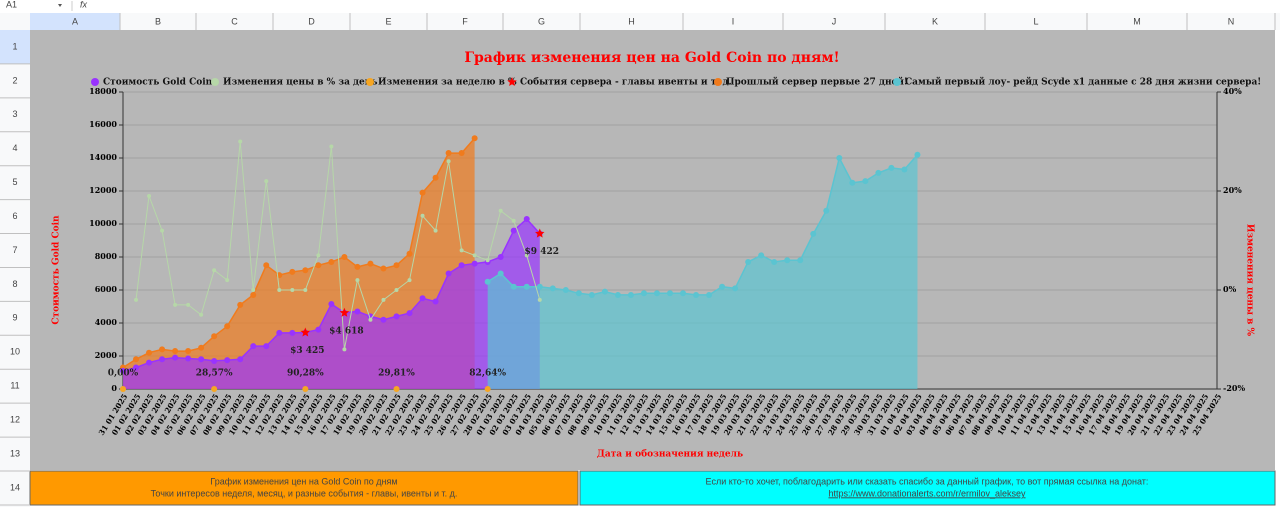 The height and width of the screenshot is (511, 1280). I want to click on footer-right-cell, so click(927, 488).